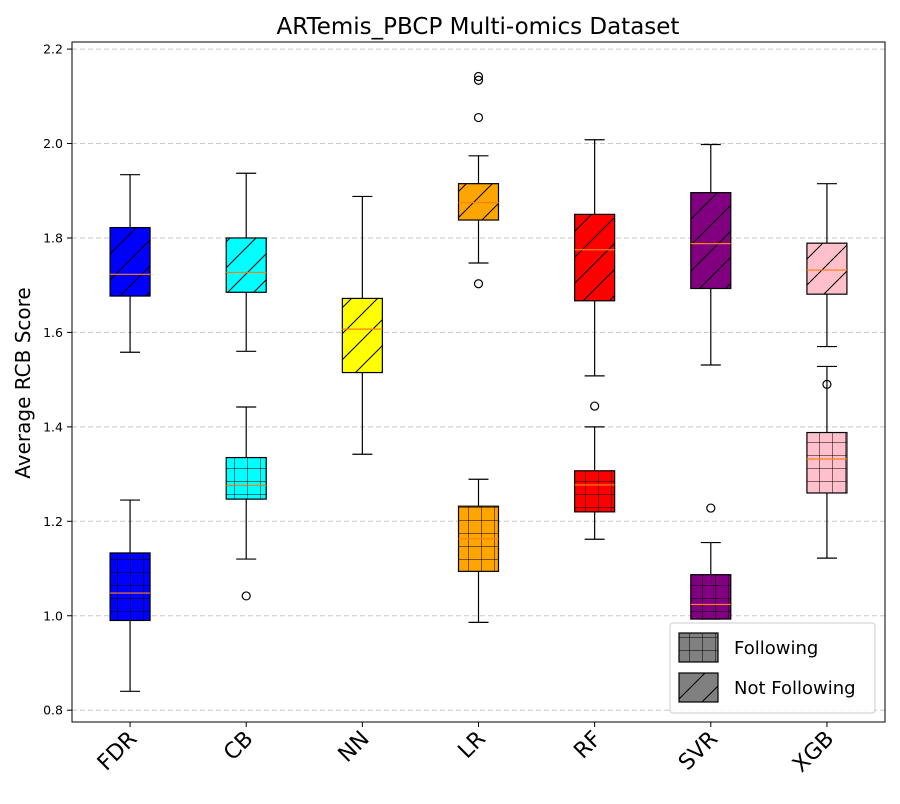 The width and height of the screenshot is (900, 804). I want to click on box-rf-not-following, so click(595, 258).